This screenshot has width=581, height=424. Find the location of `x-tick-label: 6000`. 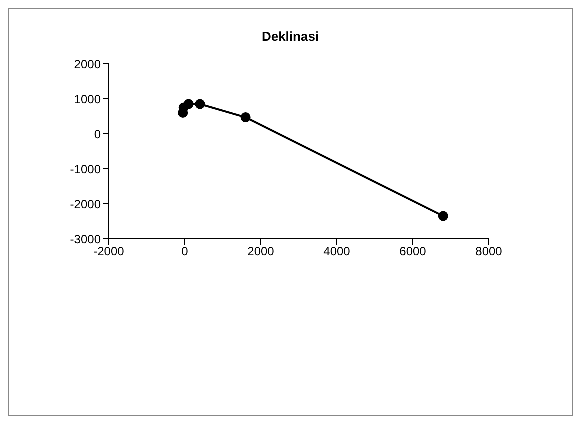

x-tick-label: 6000 is located at coordinates (413, 251).